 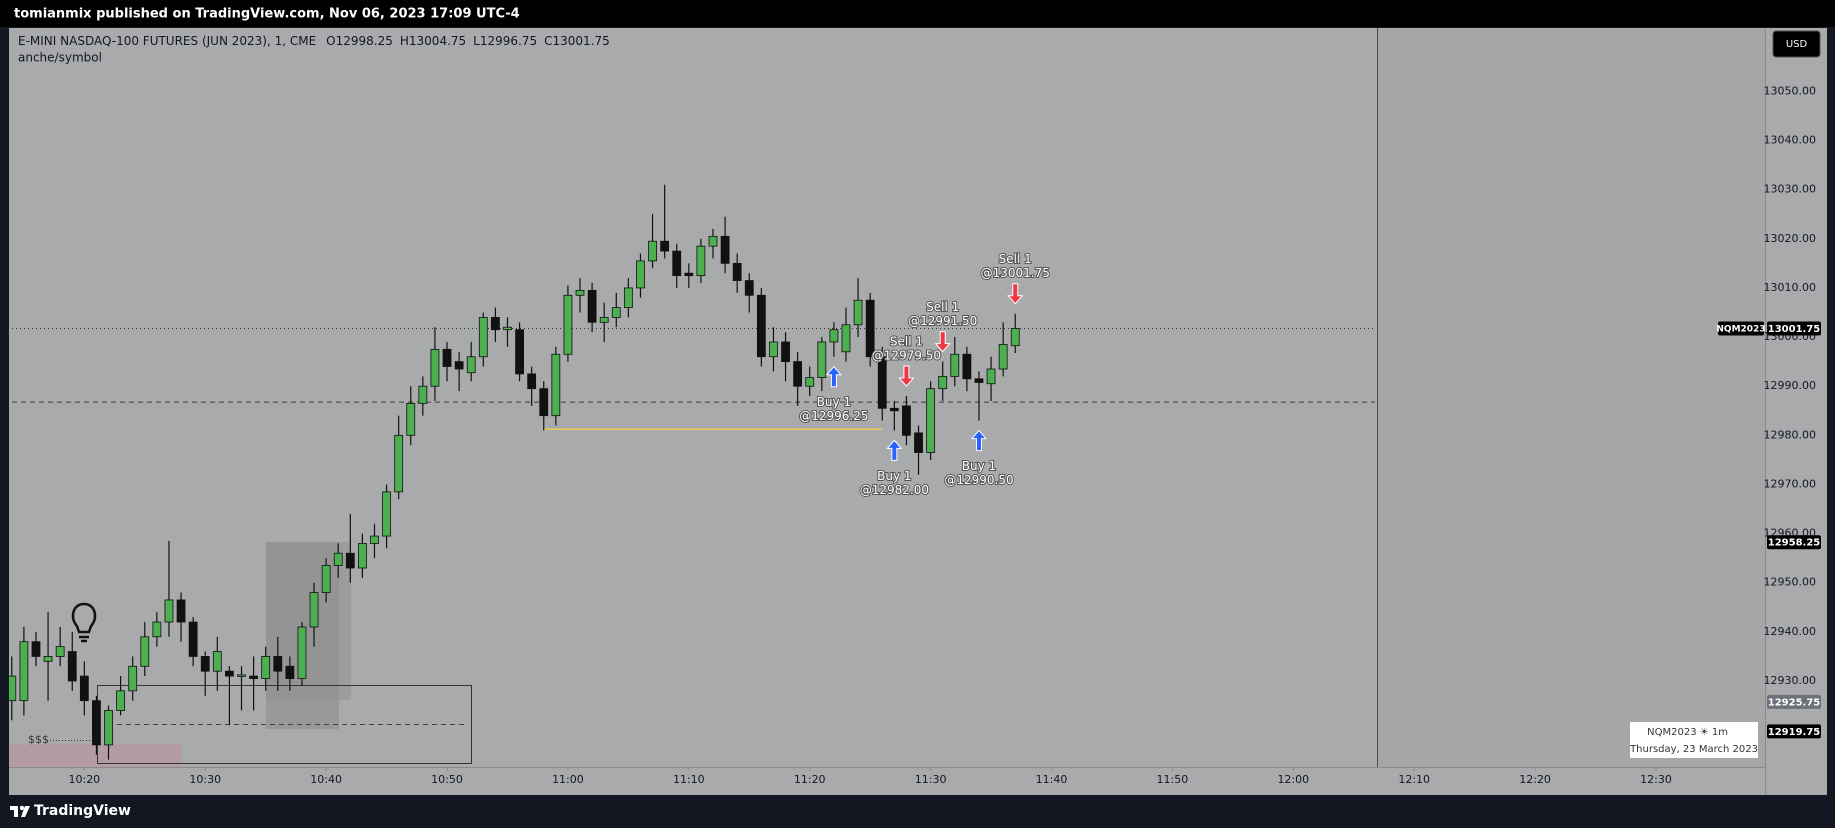 What do you see at coordinates (433, 41) in the screenshot?
I see `ohlc-high: H13004.75` at bounding box center [433, 41].